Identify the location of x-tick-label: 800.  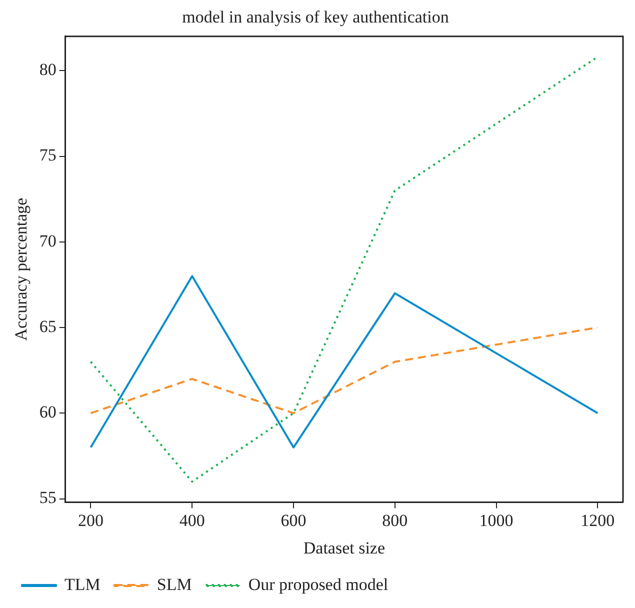
(395, 520).